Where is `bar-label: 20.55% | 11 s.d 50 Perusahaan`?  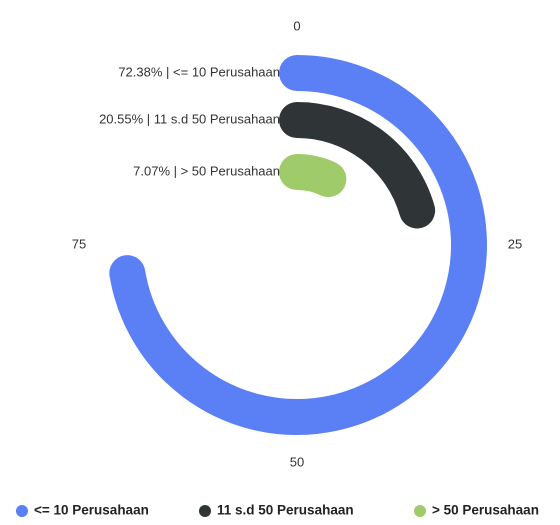 bar-label: 20.55% | 11 s.d 50 Perusahaan is located at coordinates (189, 118).